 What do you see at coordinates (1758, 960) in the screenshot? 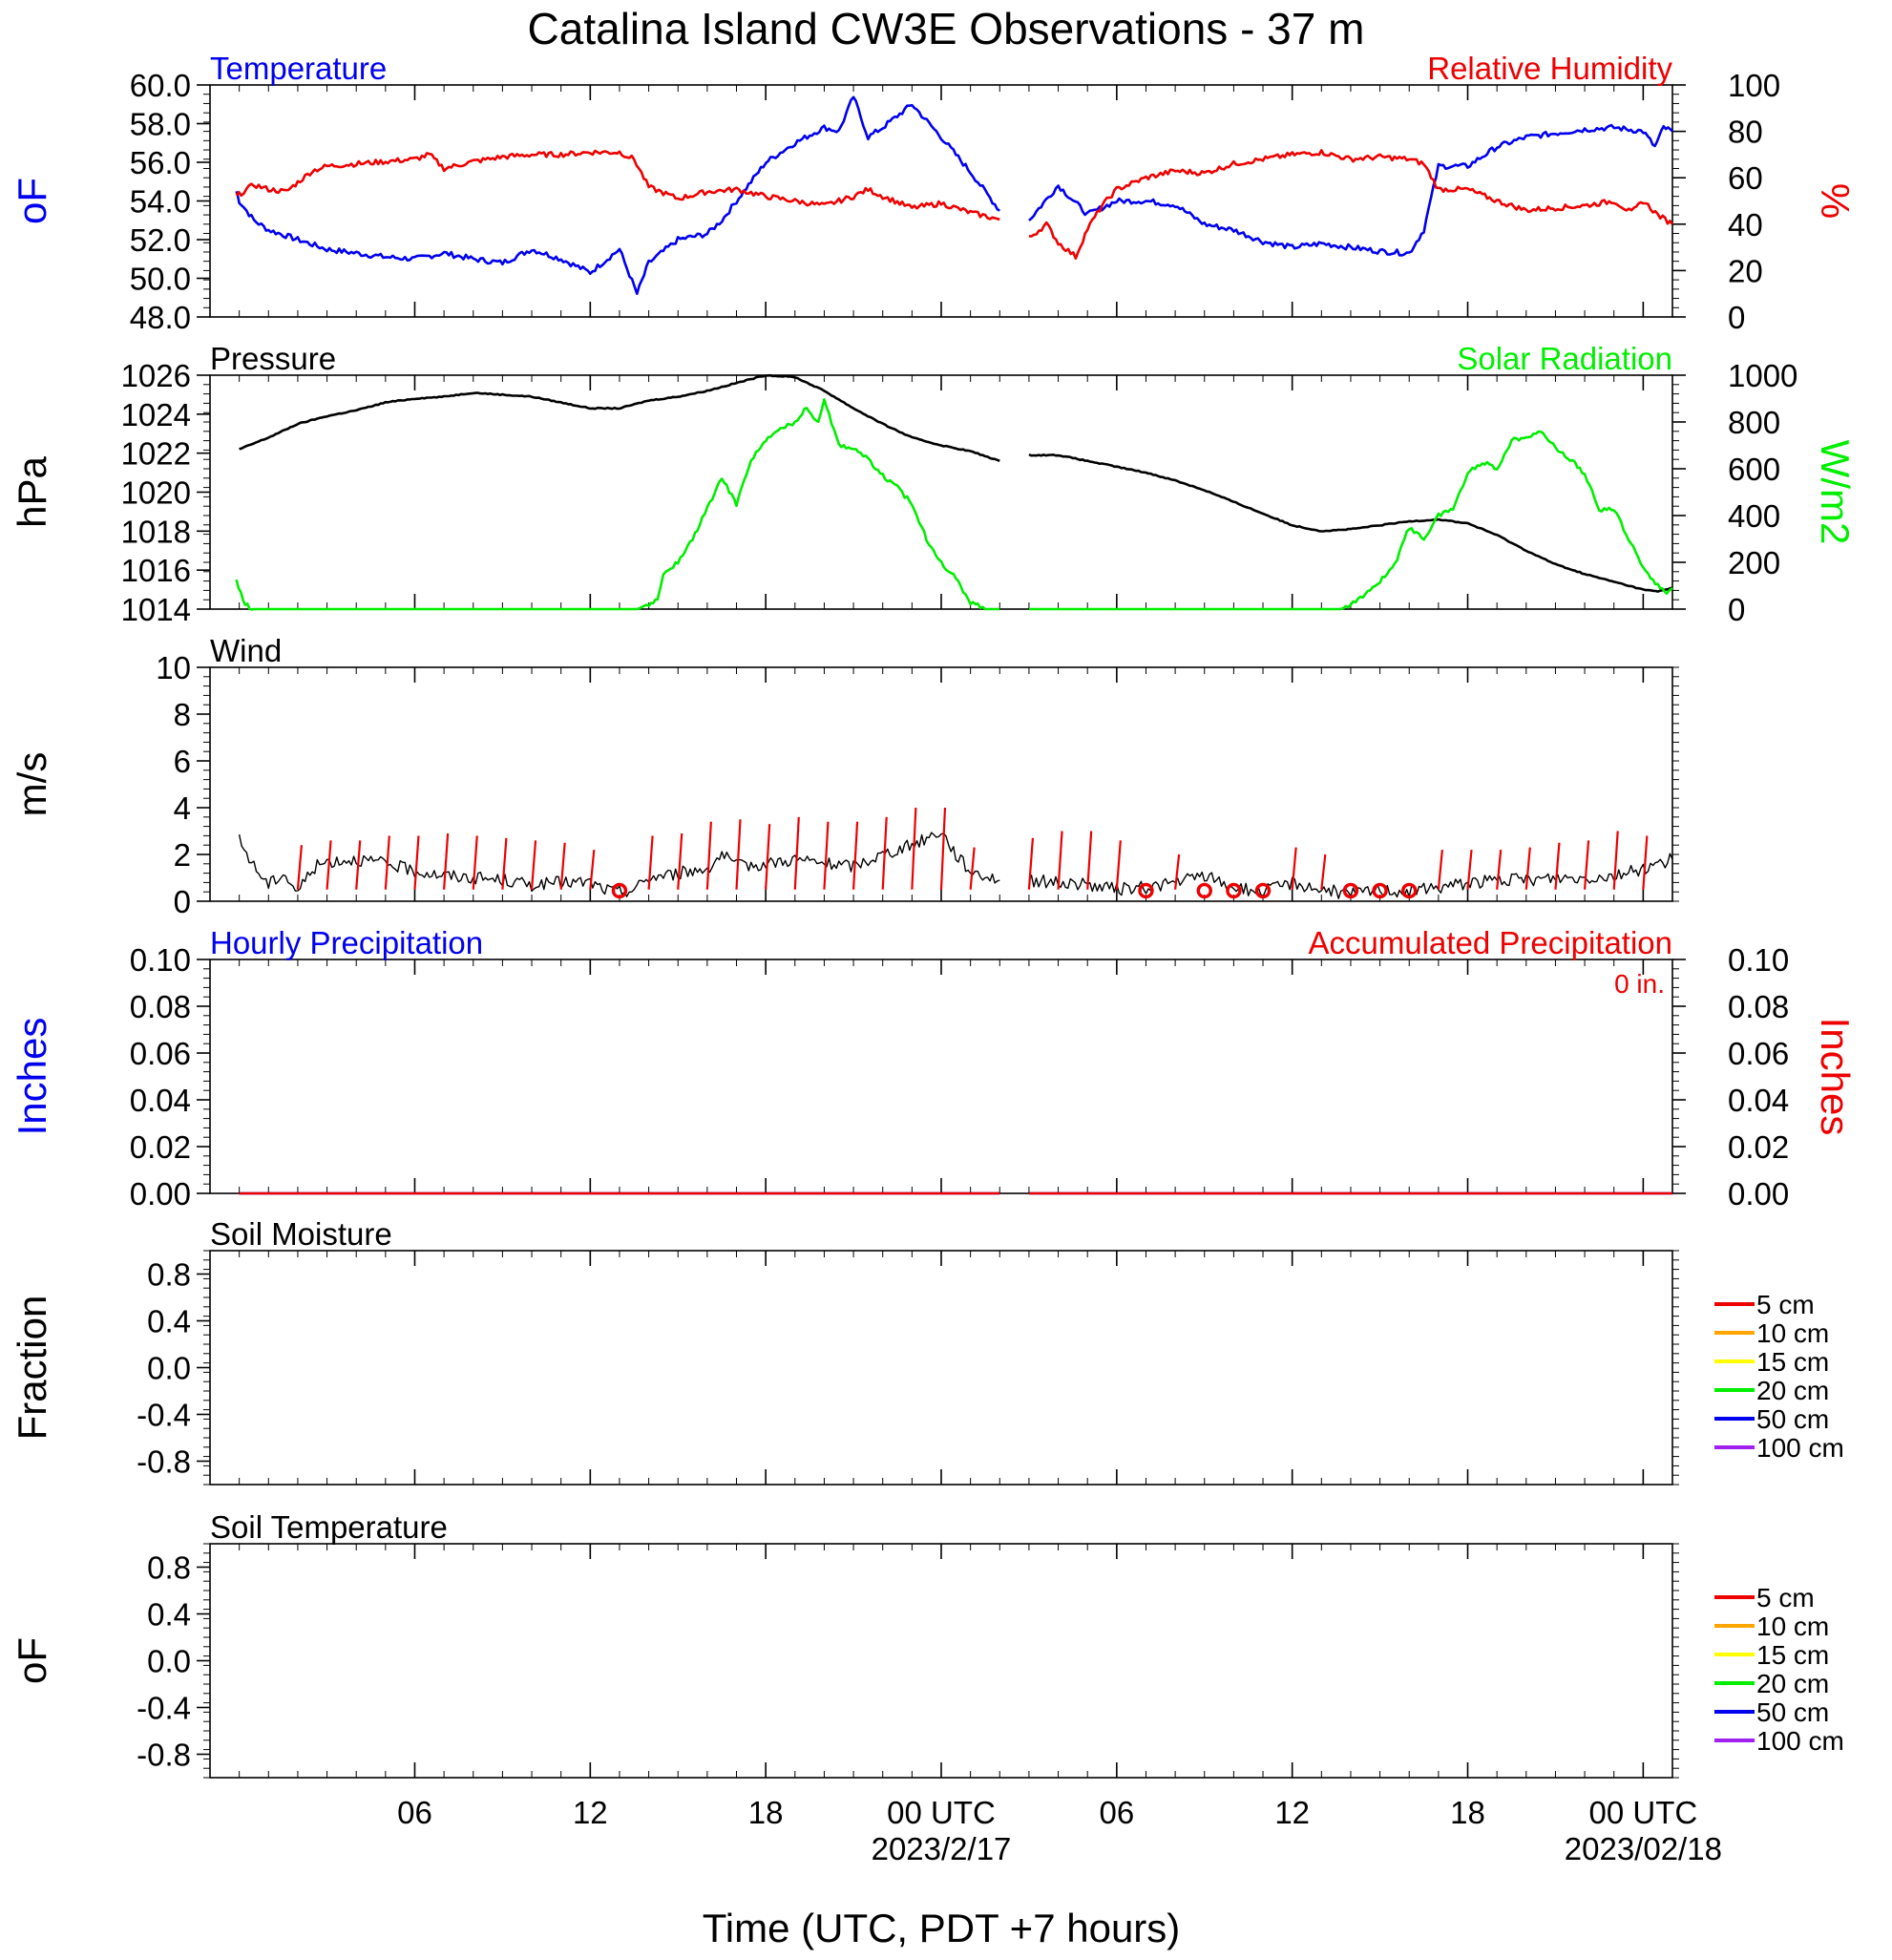
I see `y-tick-label-right: 0.10` at bounding box center [1758, 960].